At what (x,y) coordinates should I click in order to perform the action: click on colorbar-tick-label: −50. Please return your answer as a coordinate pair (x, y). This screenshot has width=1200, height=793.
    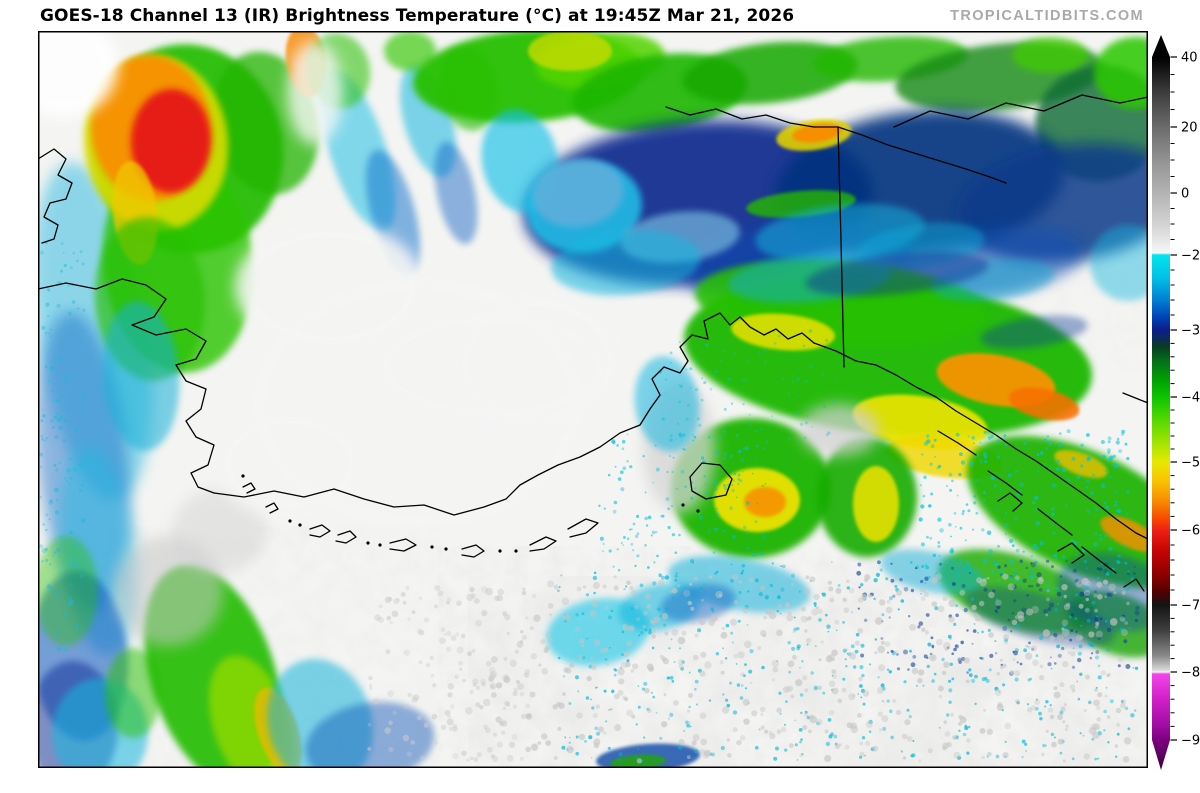
    Looking at the image, I should click on (1190, 463).